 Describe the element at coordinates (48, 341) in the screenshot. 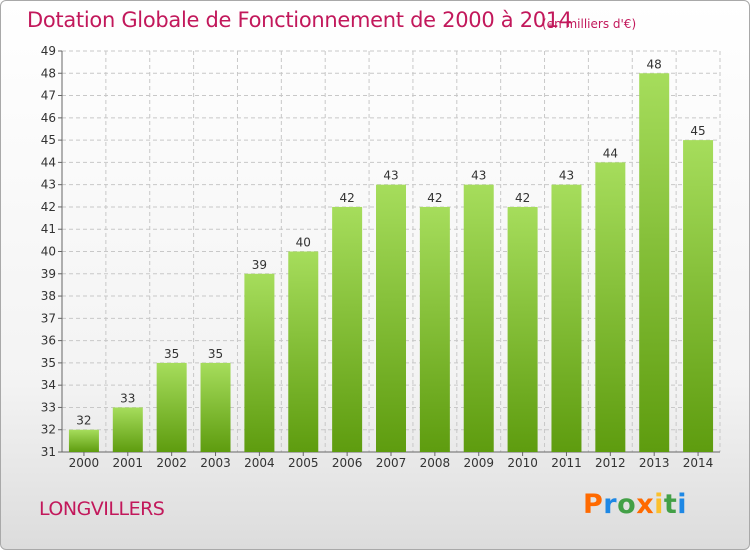

I see `y-tick-label: 36` at that location.